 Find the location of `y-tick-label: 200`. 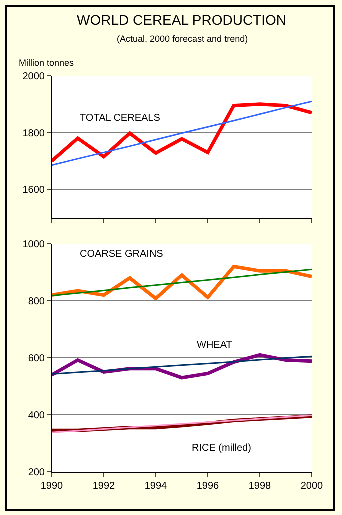

y-tick-label: 200 is located at coordinates (37, 473).